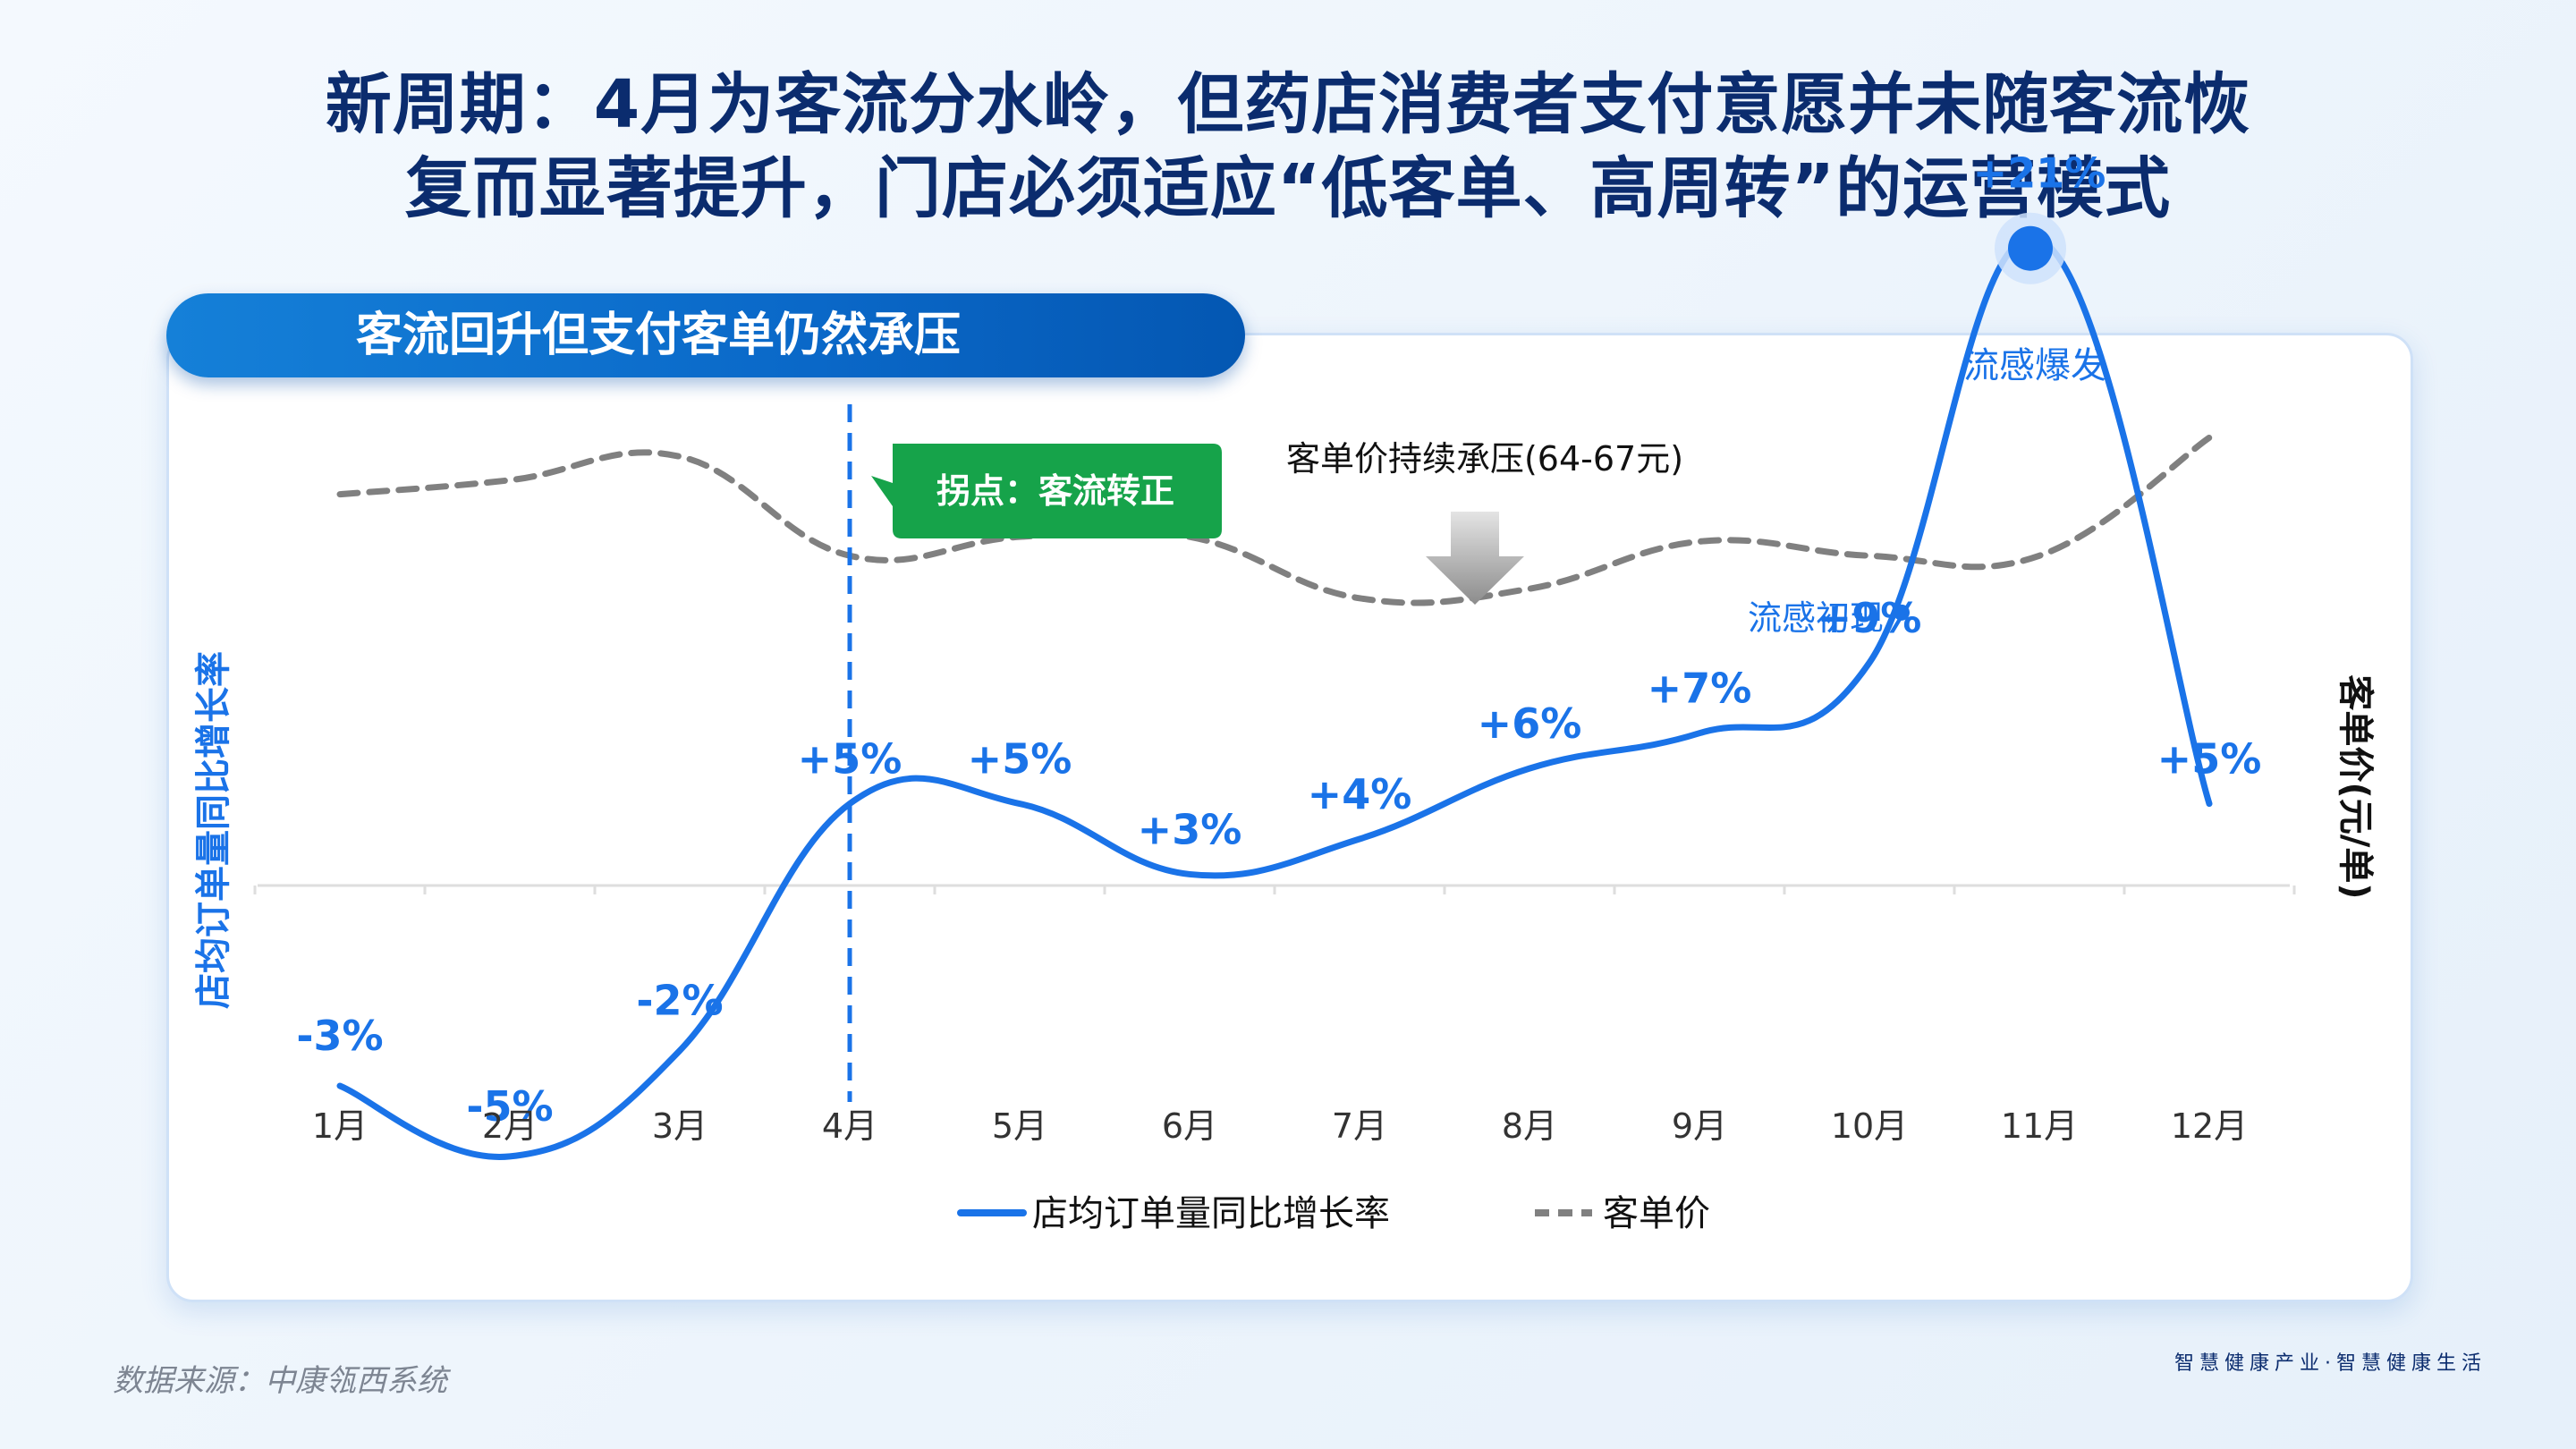 The height and width of the screenshot is (1449, 2576). What do you see at coordinates (1190, 829) in the screenshot?
I see `data-label: +3%` at bounding box center [1190, 829].